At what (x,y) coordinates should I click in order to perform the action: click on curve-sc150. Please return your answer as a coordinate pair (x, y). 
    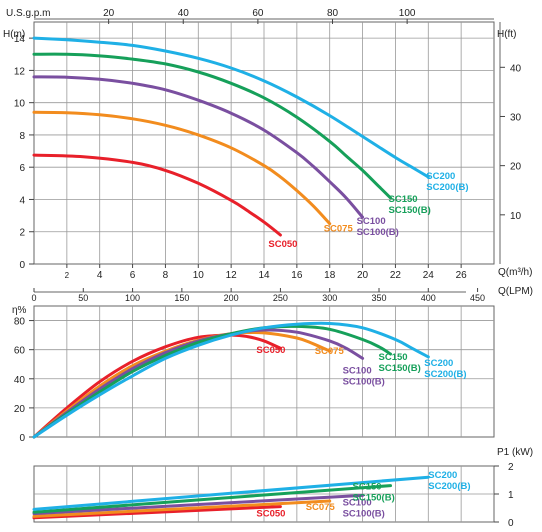
    Looking at the image, I should click on (212, 499).